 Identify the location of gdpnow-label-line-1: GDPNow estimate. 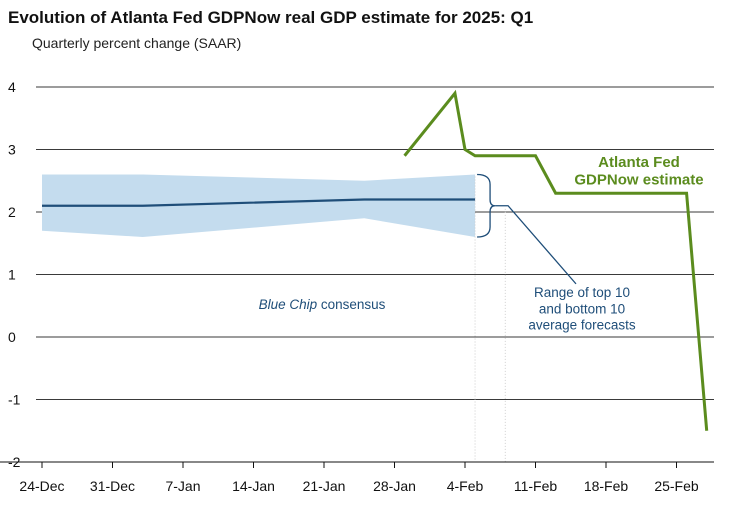
(638, 180).